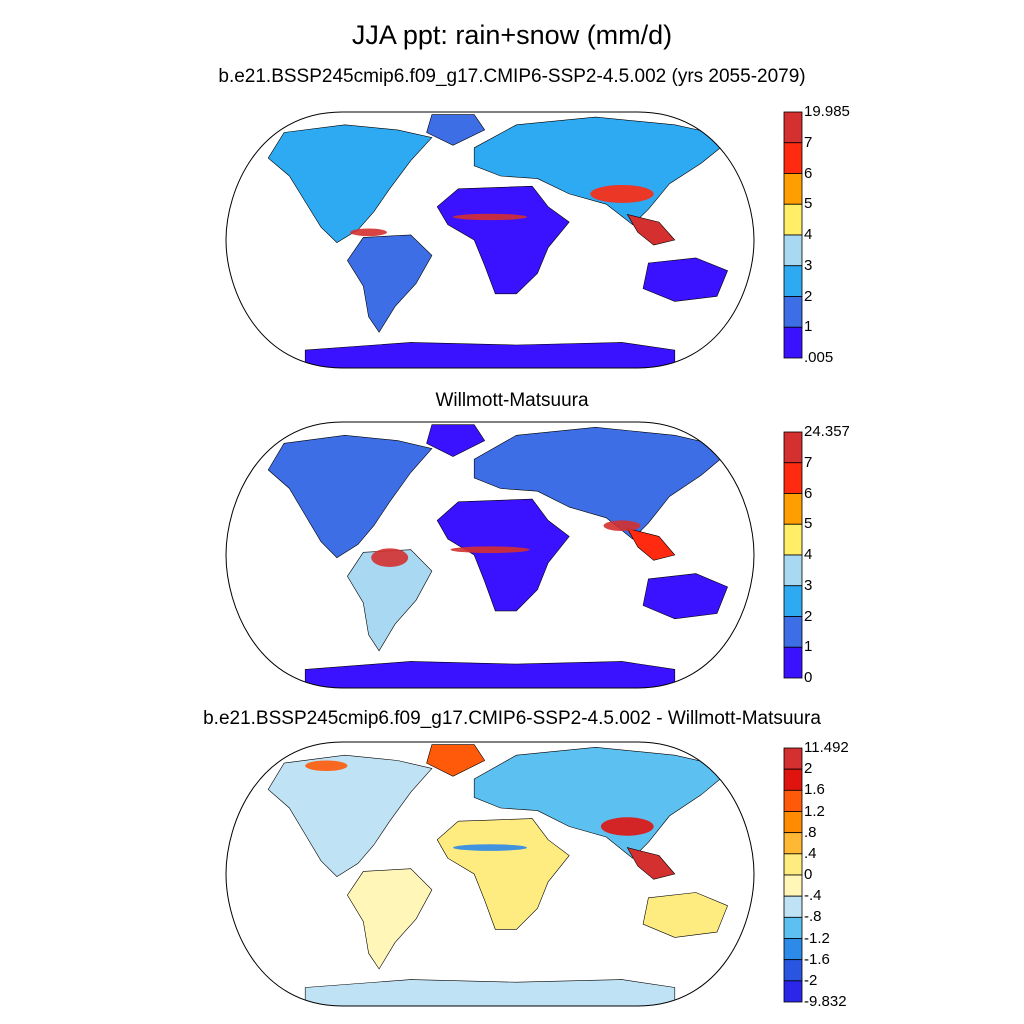  I want to click on colorbar-tick-label: -.8, so click(813, 917).